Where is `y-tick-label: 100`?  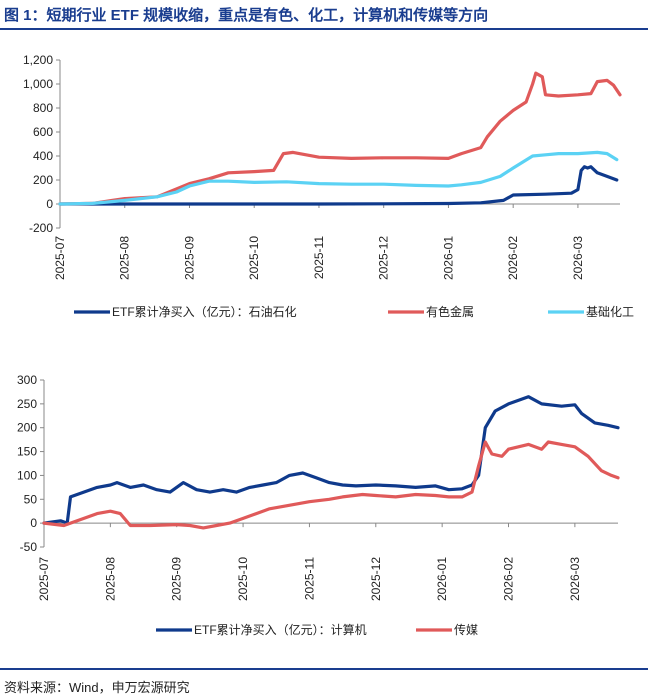 y-tick-label: 100 is located at coordinates (27, 475).